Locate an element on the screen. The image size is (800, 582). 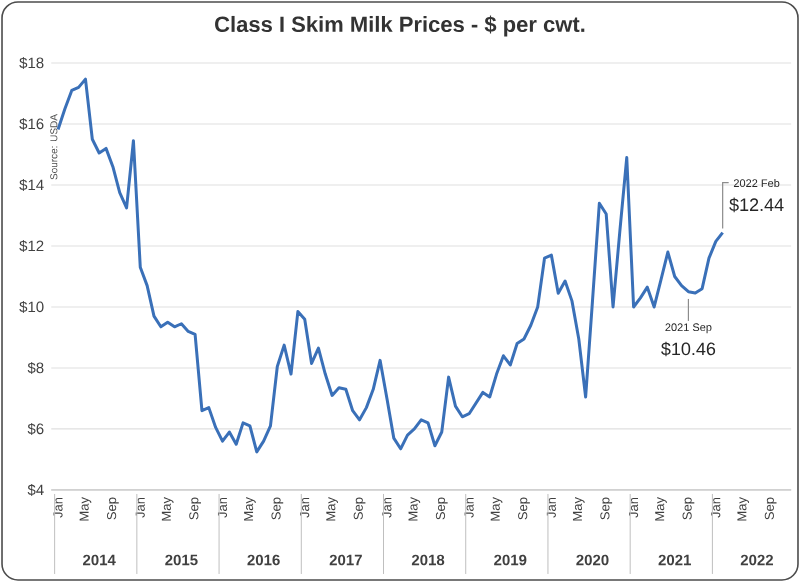
annotation: $12.44 is located at coordinates (756, 205).